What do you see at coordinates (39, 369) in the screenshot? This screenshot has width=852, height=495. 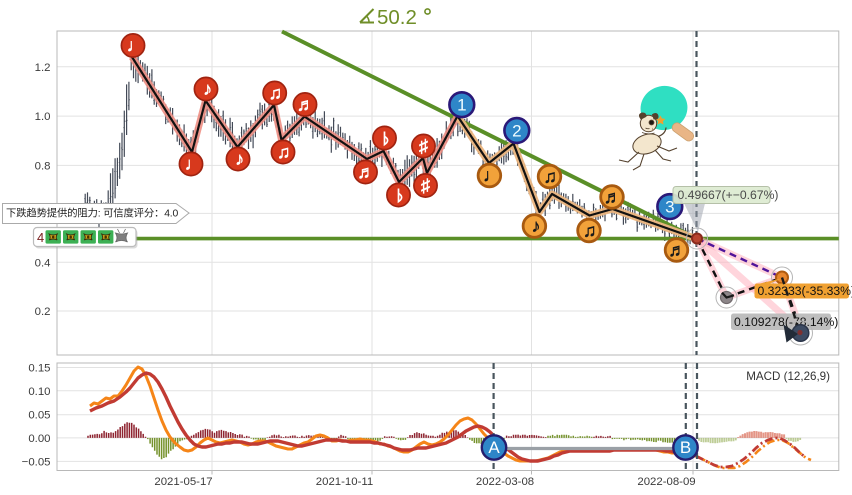 I see `svg-text: 0.15` at bounding box center [39, 369].